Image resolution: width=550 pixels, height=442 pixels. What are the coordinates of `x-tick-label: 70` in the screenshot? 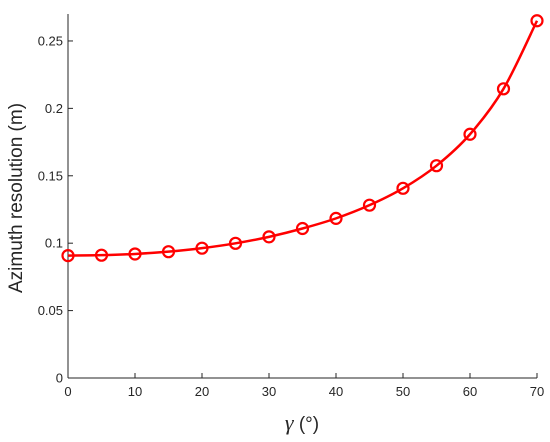 It's located at (537, 391).